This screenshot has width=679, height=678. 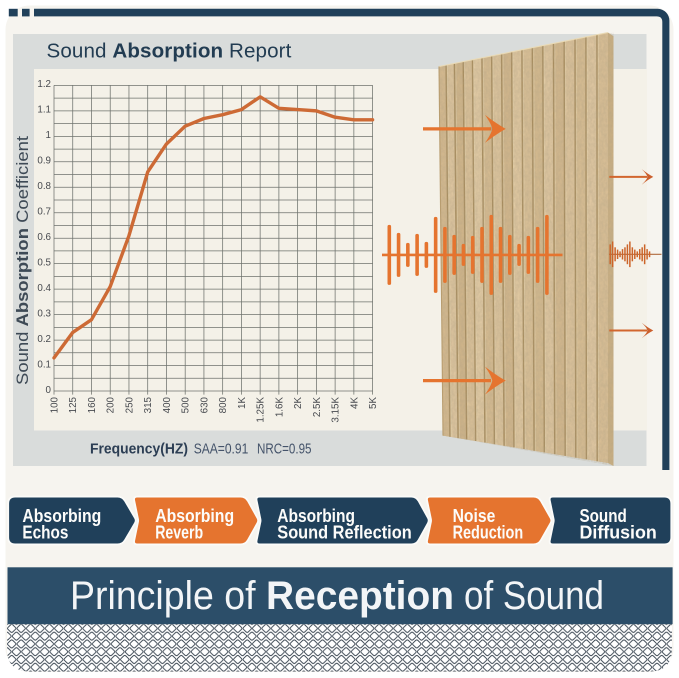 What do you see at coordinates (73, 404) in the screenshot?
I see `svg-text: 125` at bounding box center [73, 404].